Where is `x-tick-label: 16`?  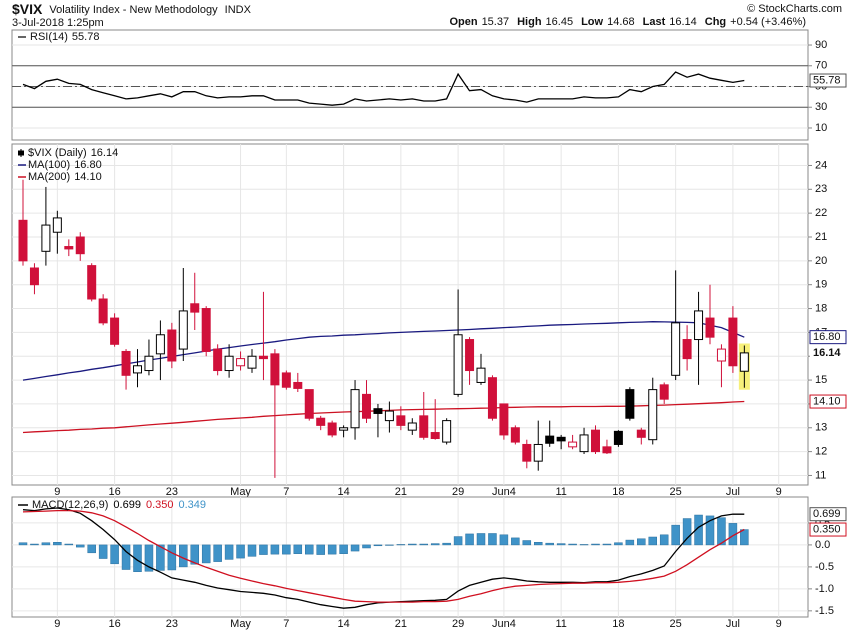
x-tick-label: 16 is located at coordinates (114, 492).